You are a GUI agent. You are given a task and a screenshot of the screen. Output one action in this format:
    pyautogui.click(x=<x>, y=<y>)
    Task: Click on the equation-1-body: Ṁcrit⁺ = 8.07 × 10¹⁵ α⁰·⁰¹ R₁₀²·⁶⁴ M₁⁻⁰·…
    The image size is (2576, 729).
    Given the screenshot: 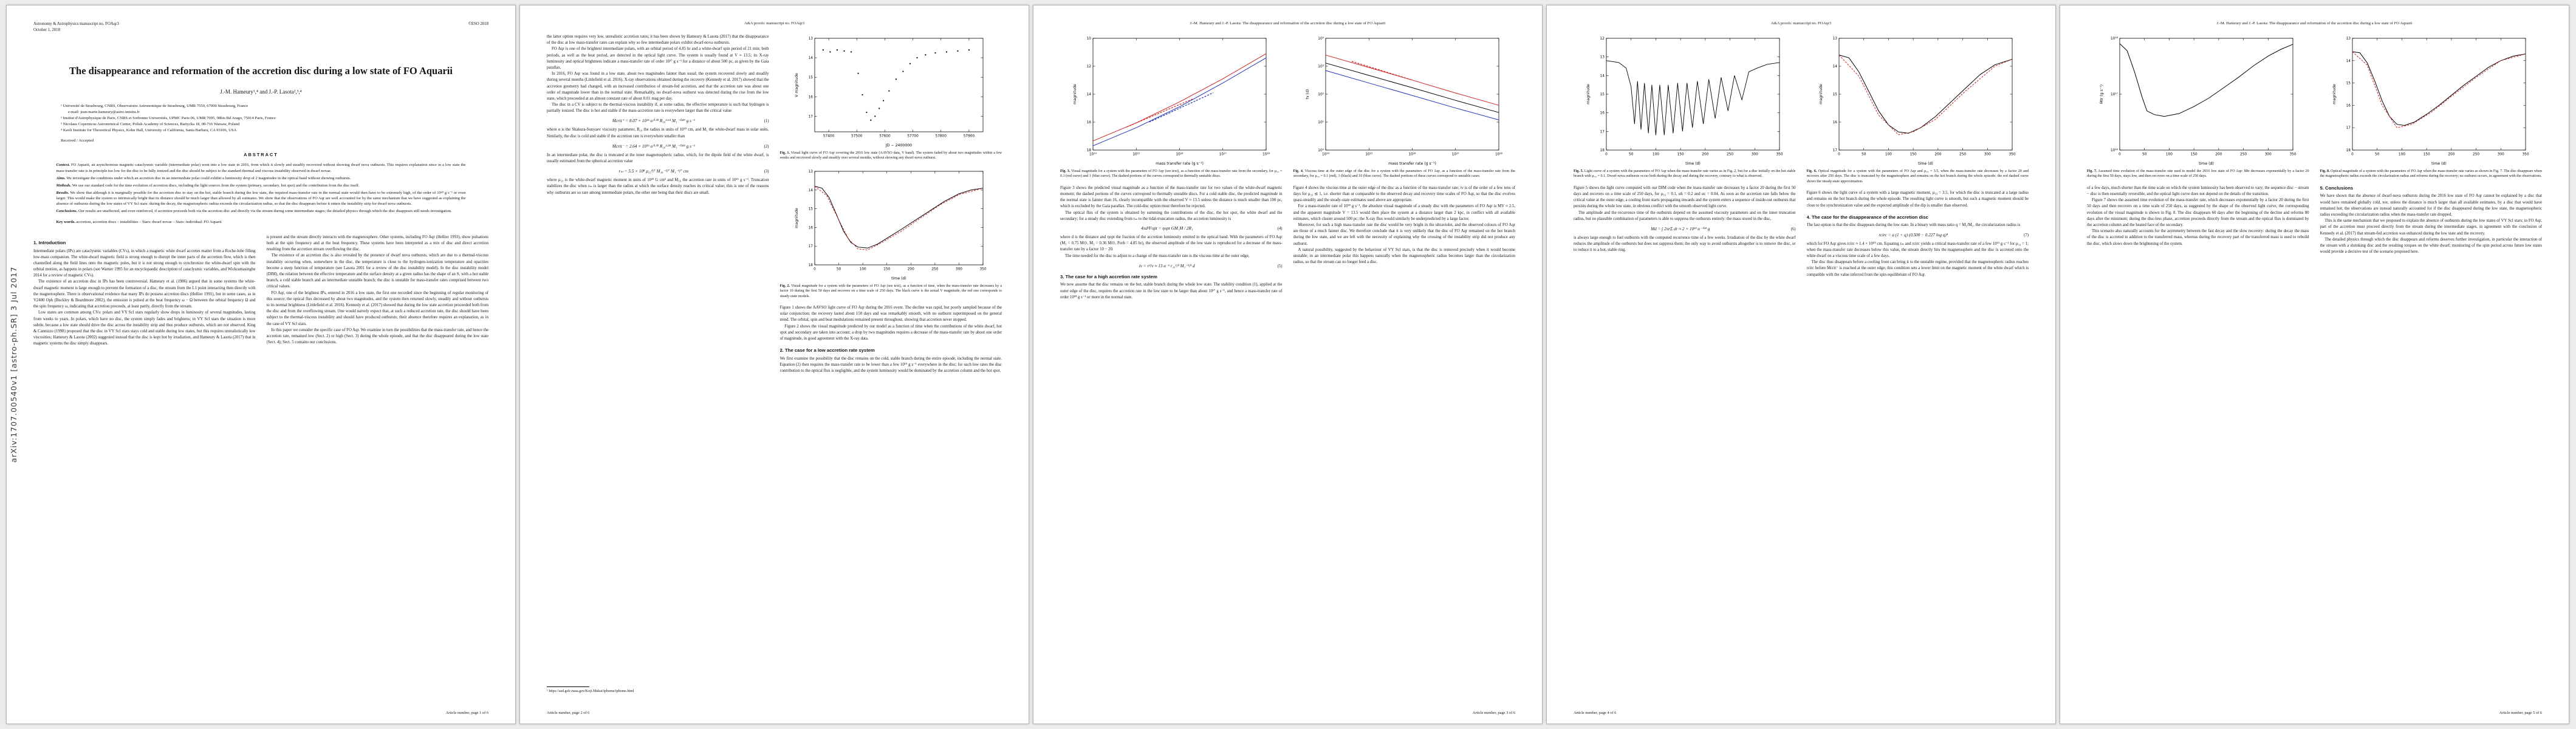 What is the action you would take?
    pyautogui.click(x=653, y=121)
    